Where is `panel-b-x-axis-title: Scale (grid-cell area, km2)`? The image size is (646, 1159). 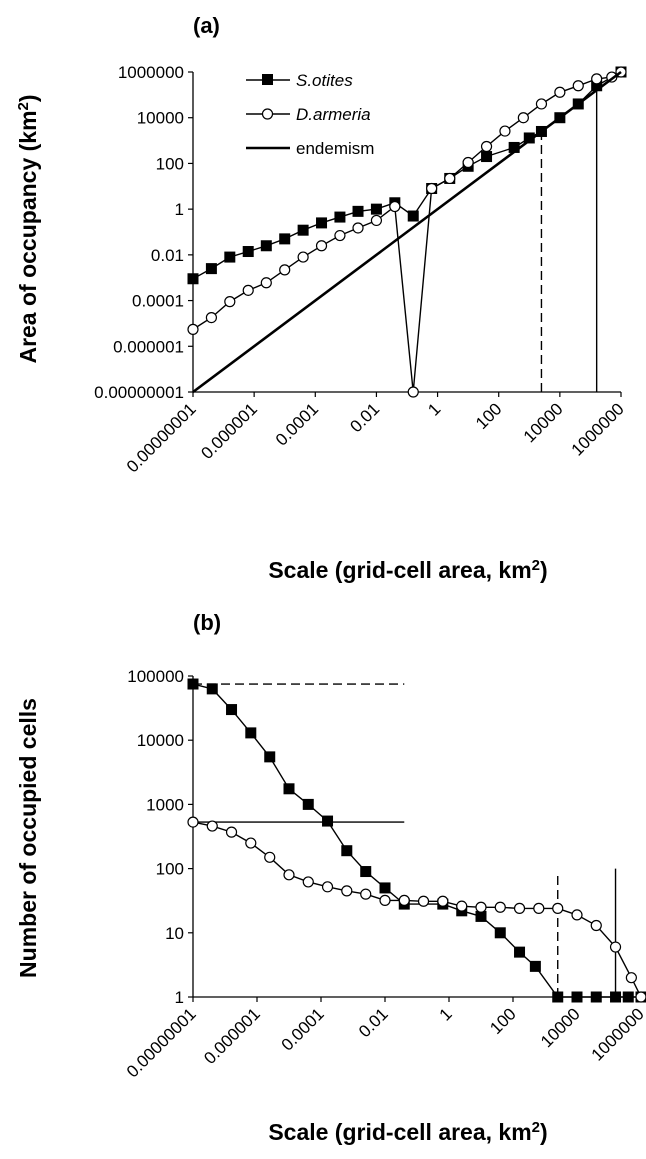
panel-b-x-axis-title: Scale (grid-cell area, km2) is located at coordinates (407, 1132).